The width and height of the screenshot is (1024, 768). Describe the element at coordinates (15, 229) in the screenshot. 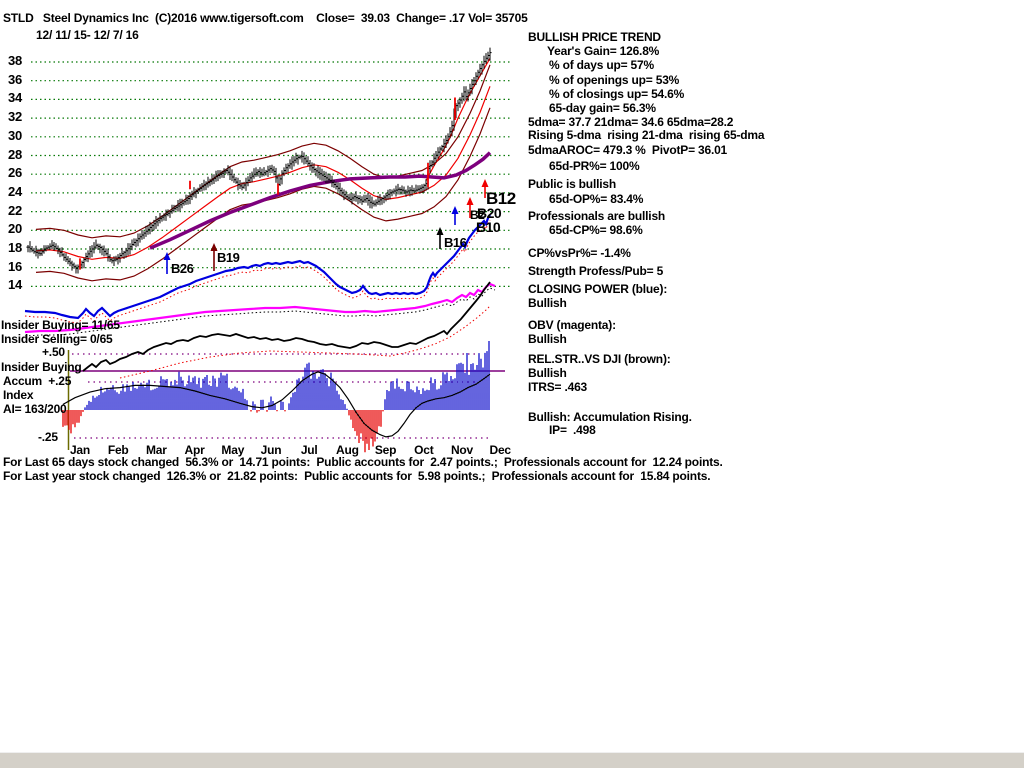

I see `y-axis-label: 20` at that location.